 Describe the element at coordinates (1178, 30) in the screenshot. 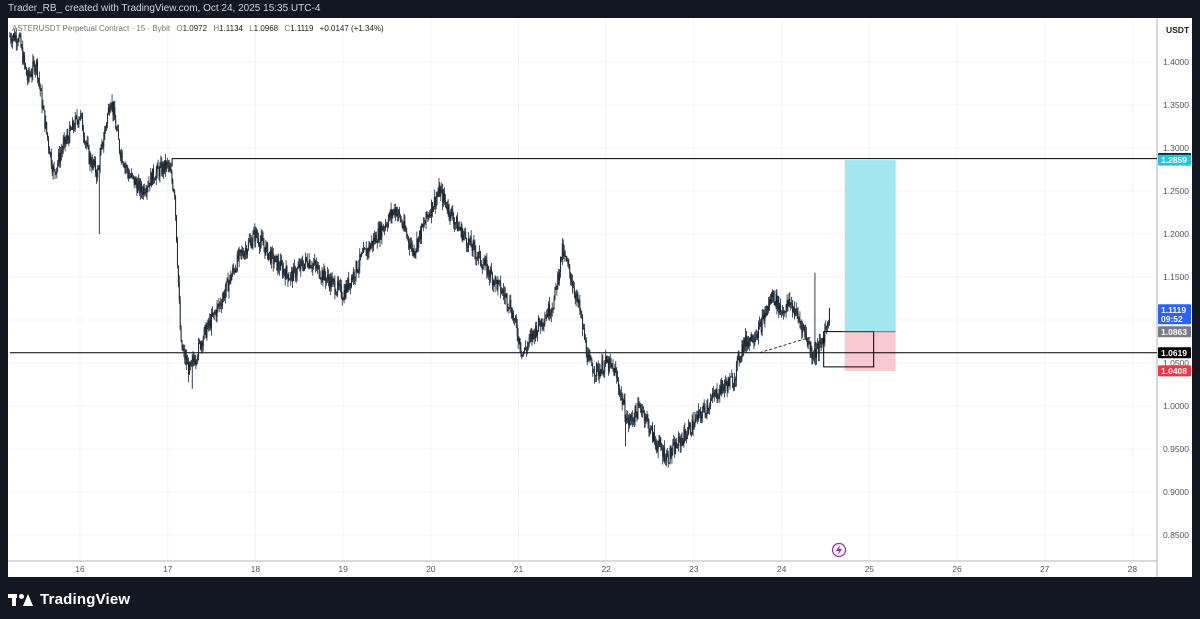

I see `currency-label: USDT` at that location.